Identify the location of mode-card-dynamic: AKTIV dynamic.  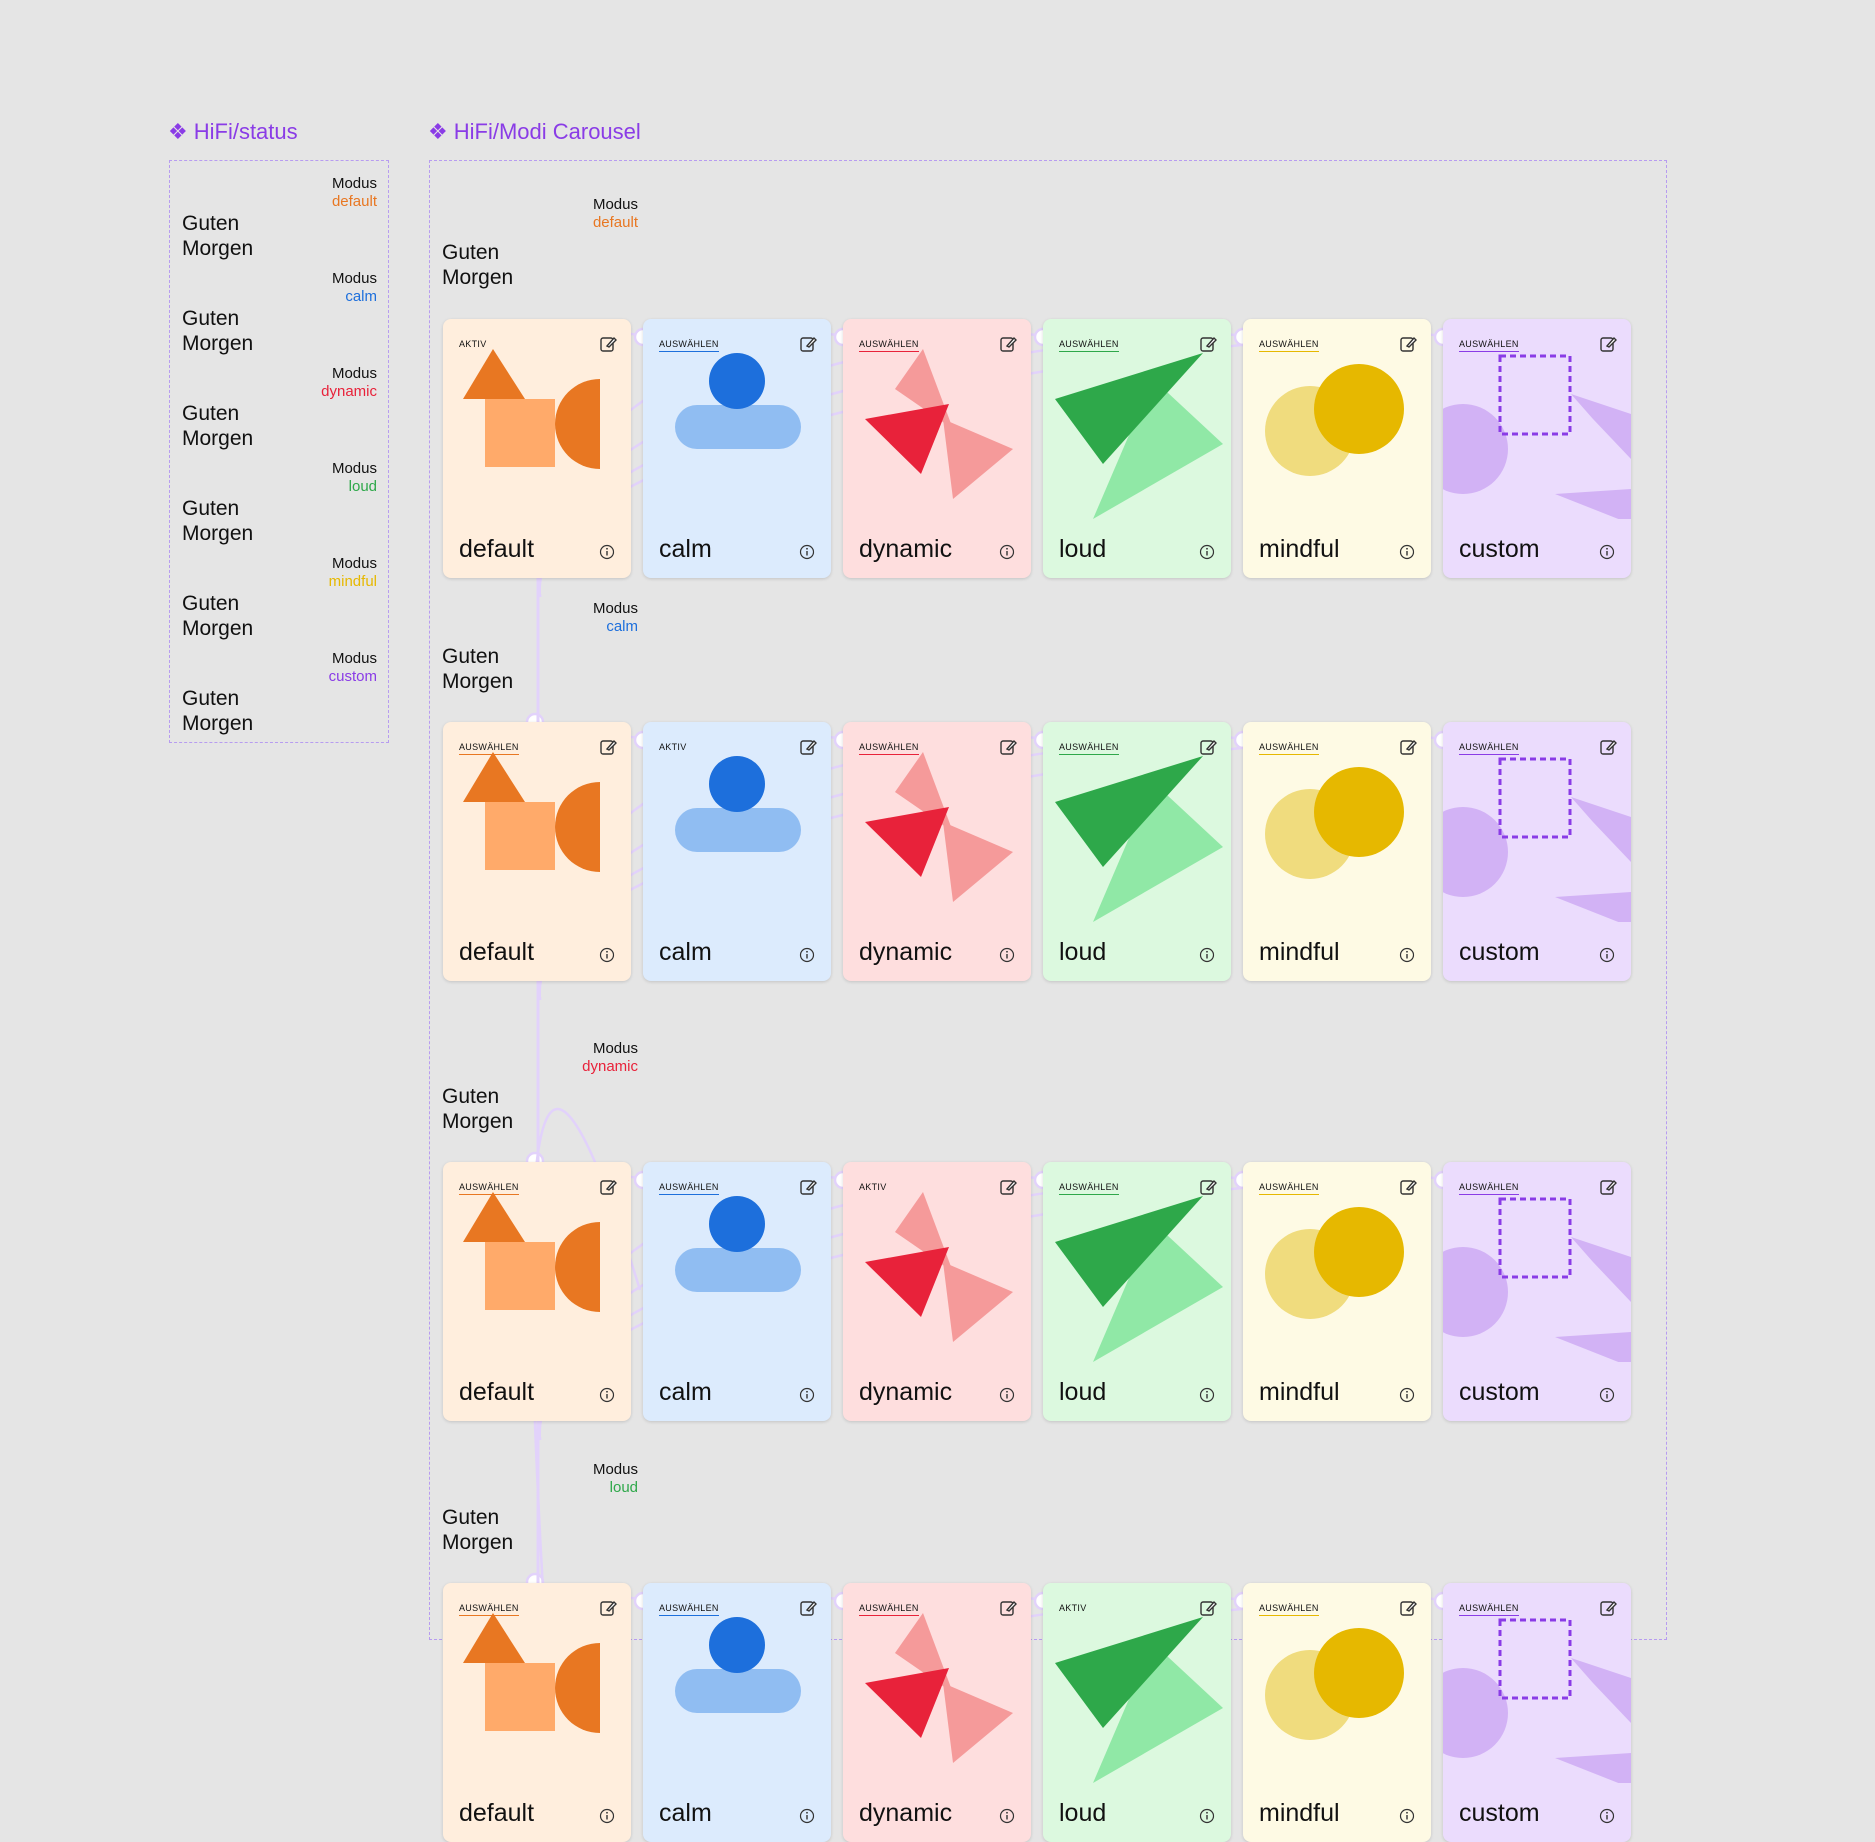
(937, 1291).